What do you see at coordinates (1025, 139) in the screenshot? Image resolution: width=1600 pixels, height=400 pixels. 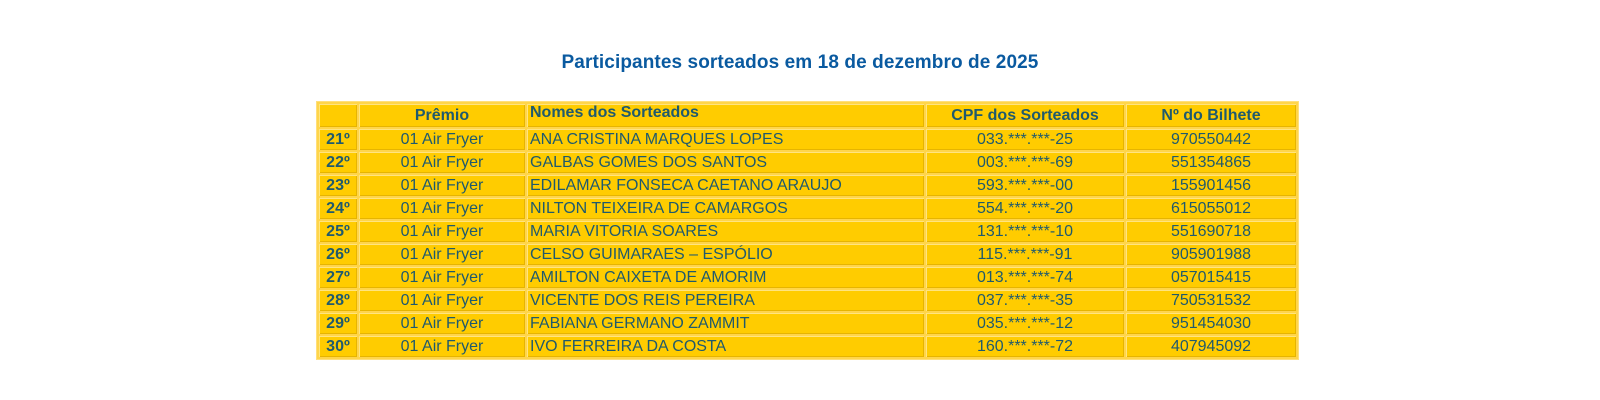 I see `row-cpf: 033.***.***-25` at bounding box center [1025, 139].